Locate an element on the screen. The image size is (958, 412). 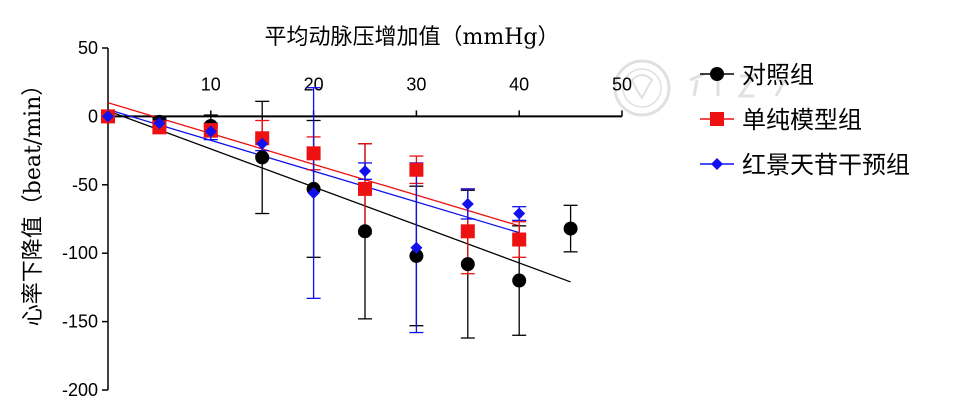
y-tick-label: -50 is located at coordinates (85, 185).